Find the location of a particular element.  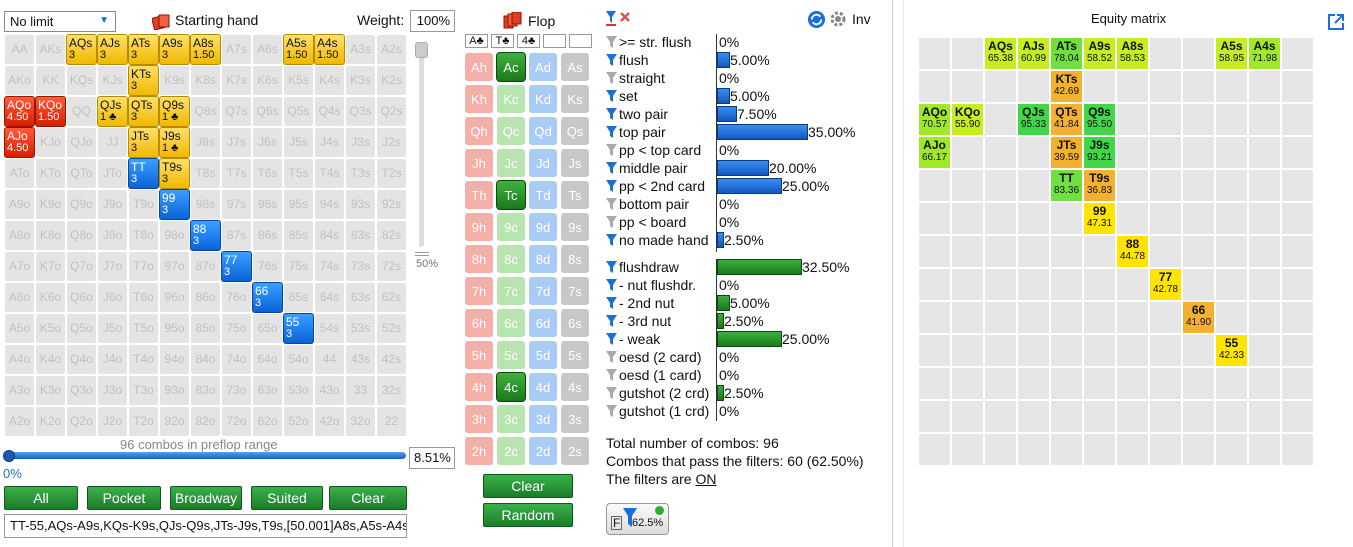

card-9s: 9s is located at coordinates (575, 227).